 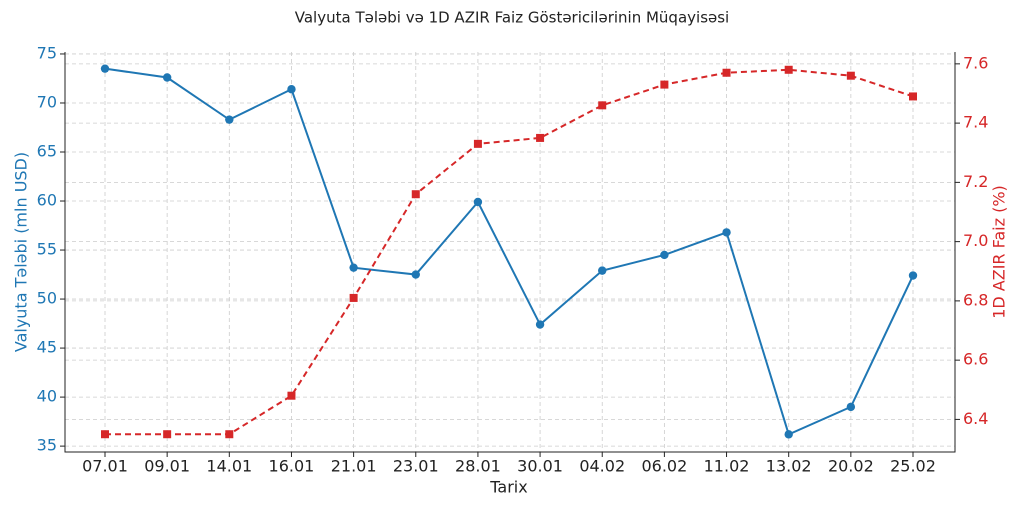 I want to click on y2-tick-label: 7.2, so click(x=975, y=181).